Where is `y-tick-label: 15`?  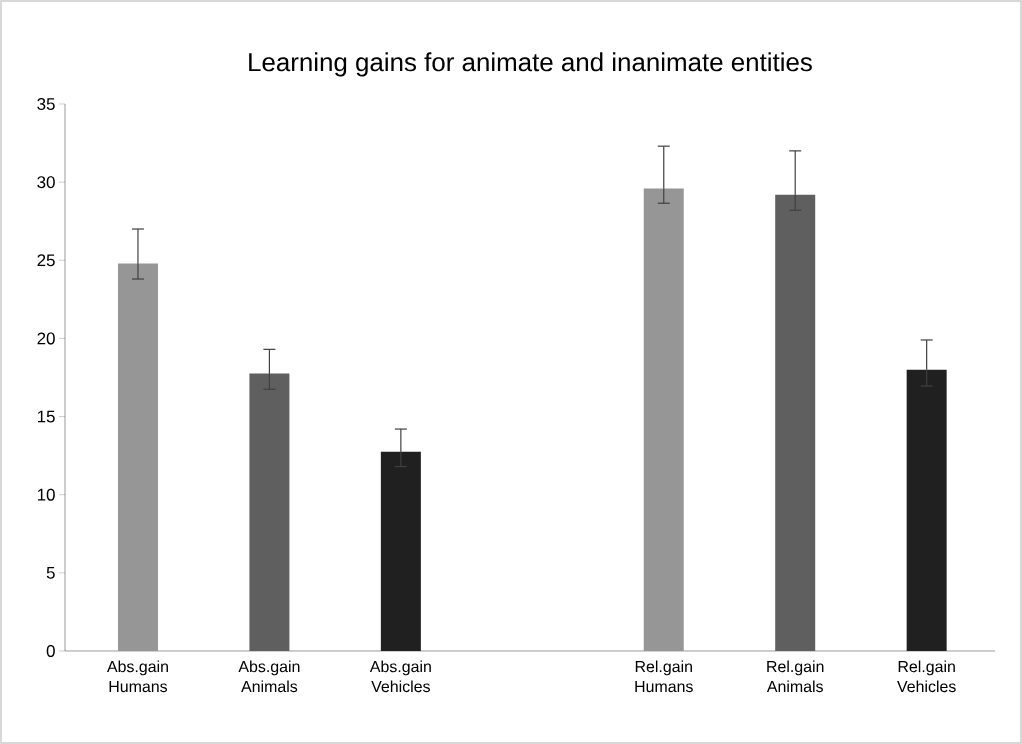
y-tick-label: 15 is located at coordinates (46, 416).